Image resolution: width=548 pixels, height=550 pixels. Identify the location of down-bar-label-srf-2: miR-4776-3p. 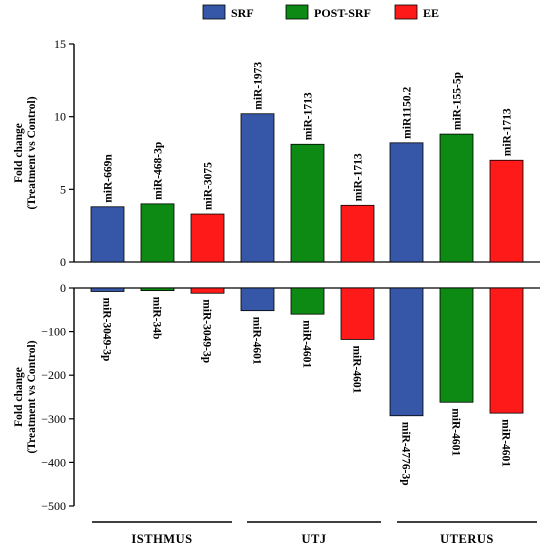
(406, 454).